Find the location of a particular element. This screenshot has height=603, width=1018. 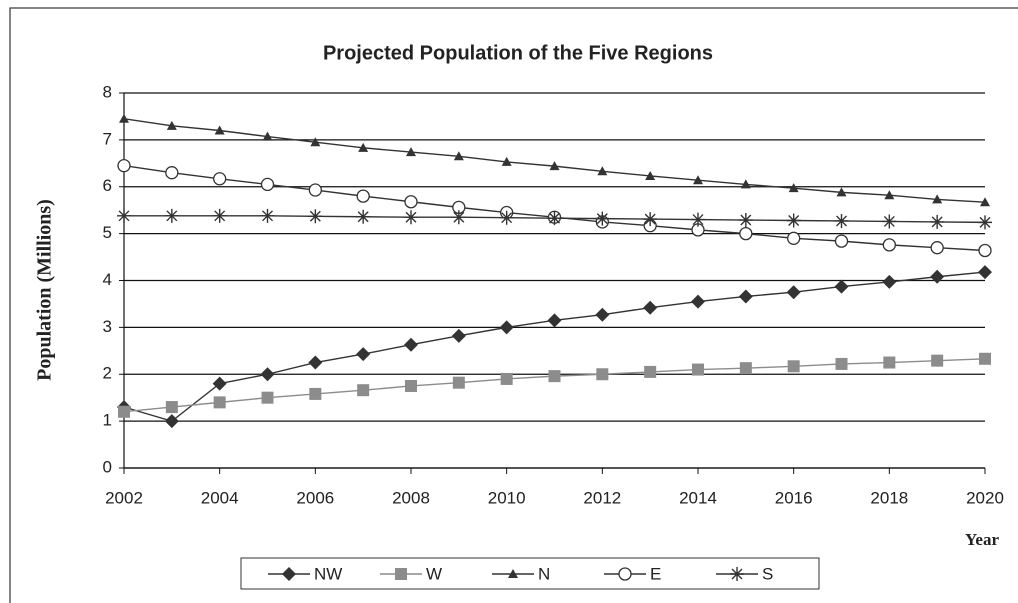

x-tick-label: 2008 is located at coordinates (411, 497).